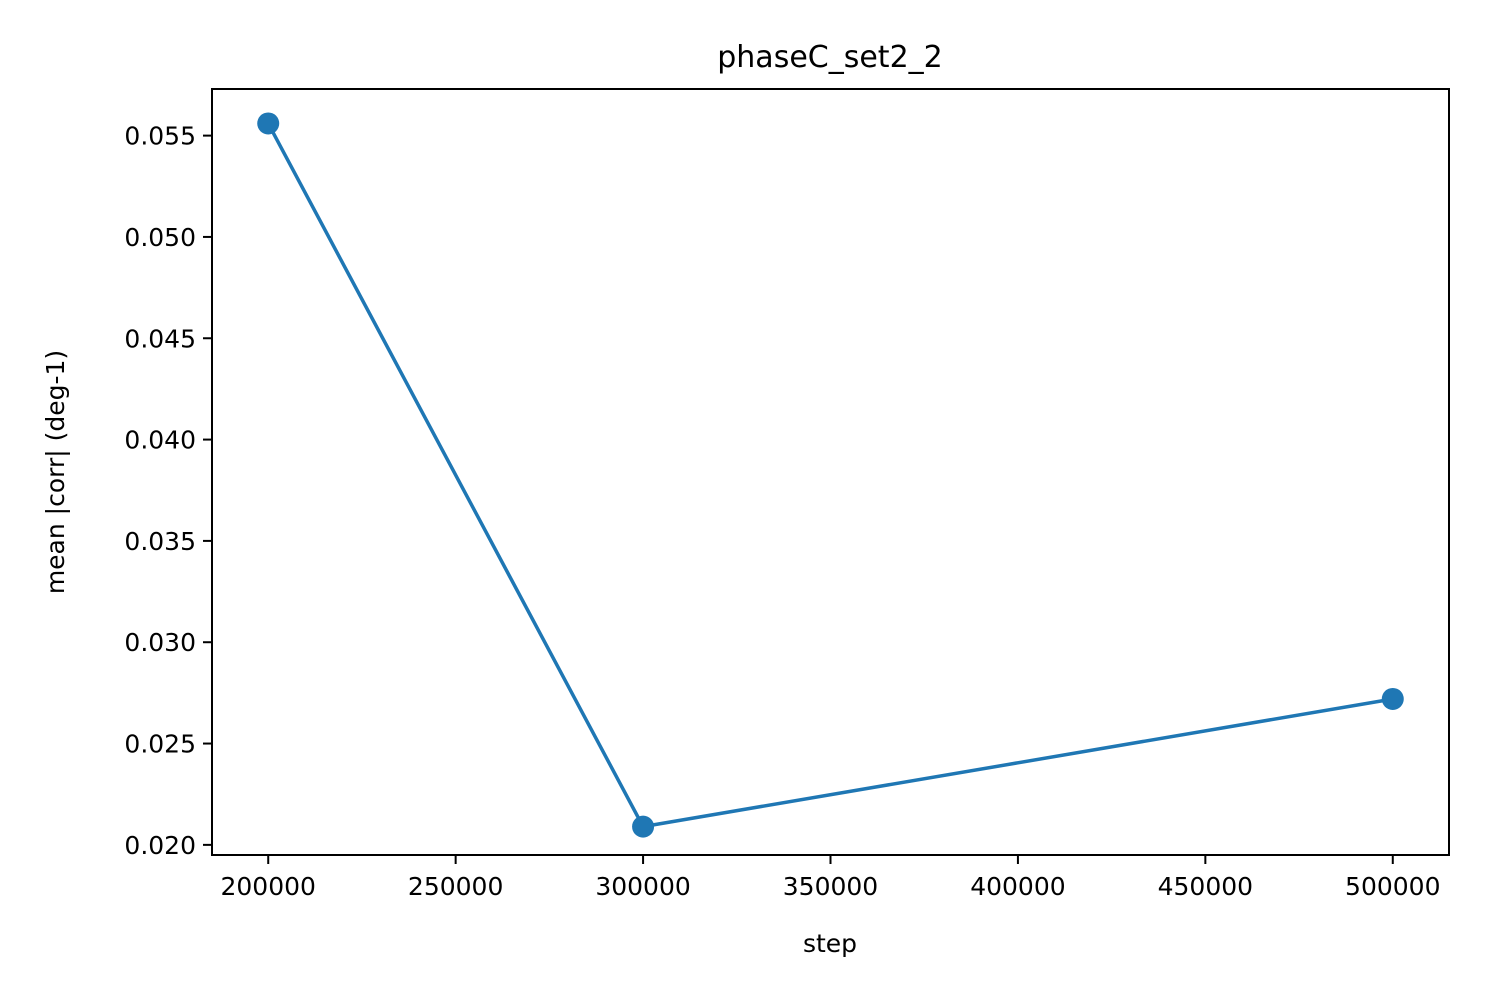 The image size is (1500, 1000). I want to click on x-tick-label: 200000, so click(268, 886).